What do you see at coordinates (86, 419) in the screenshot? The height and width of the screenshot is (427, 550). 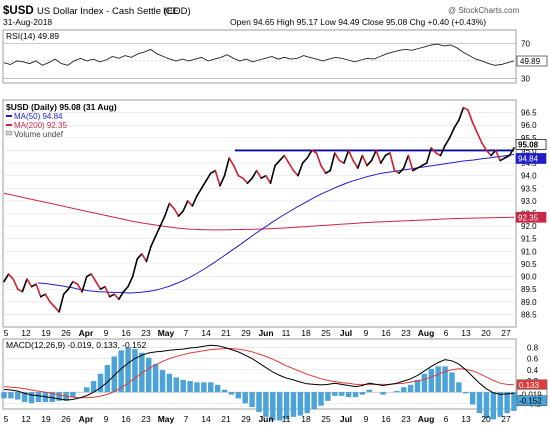 I see `date-tick-label: Apr` at bounding box center [86, 419].